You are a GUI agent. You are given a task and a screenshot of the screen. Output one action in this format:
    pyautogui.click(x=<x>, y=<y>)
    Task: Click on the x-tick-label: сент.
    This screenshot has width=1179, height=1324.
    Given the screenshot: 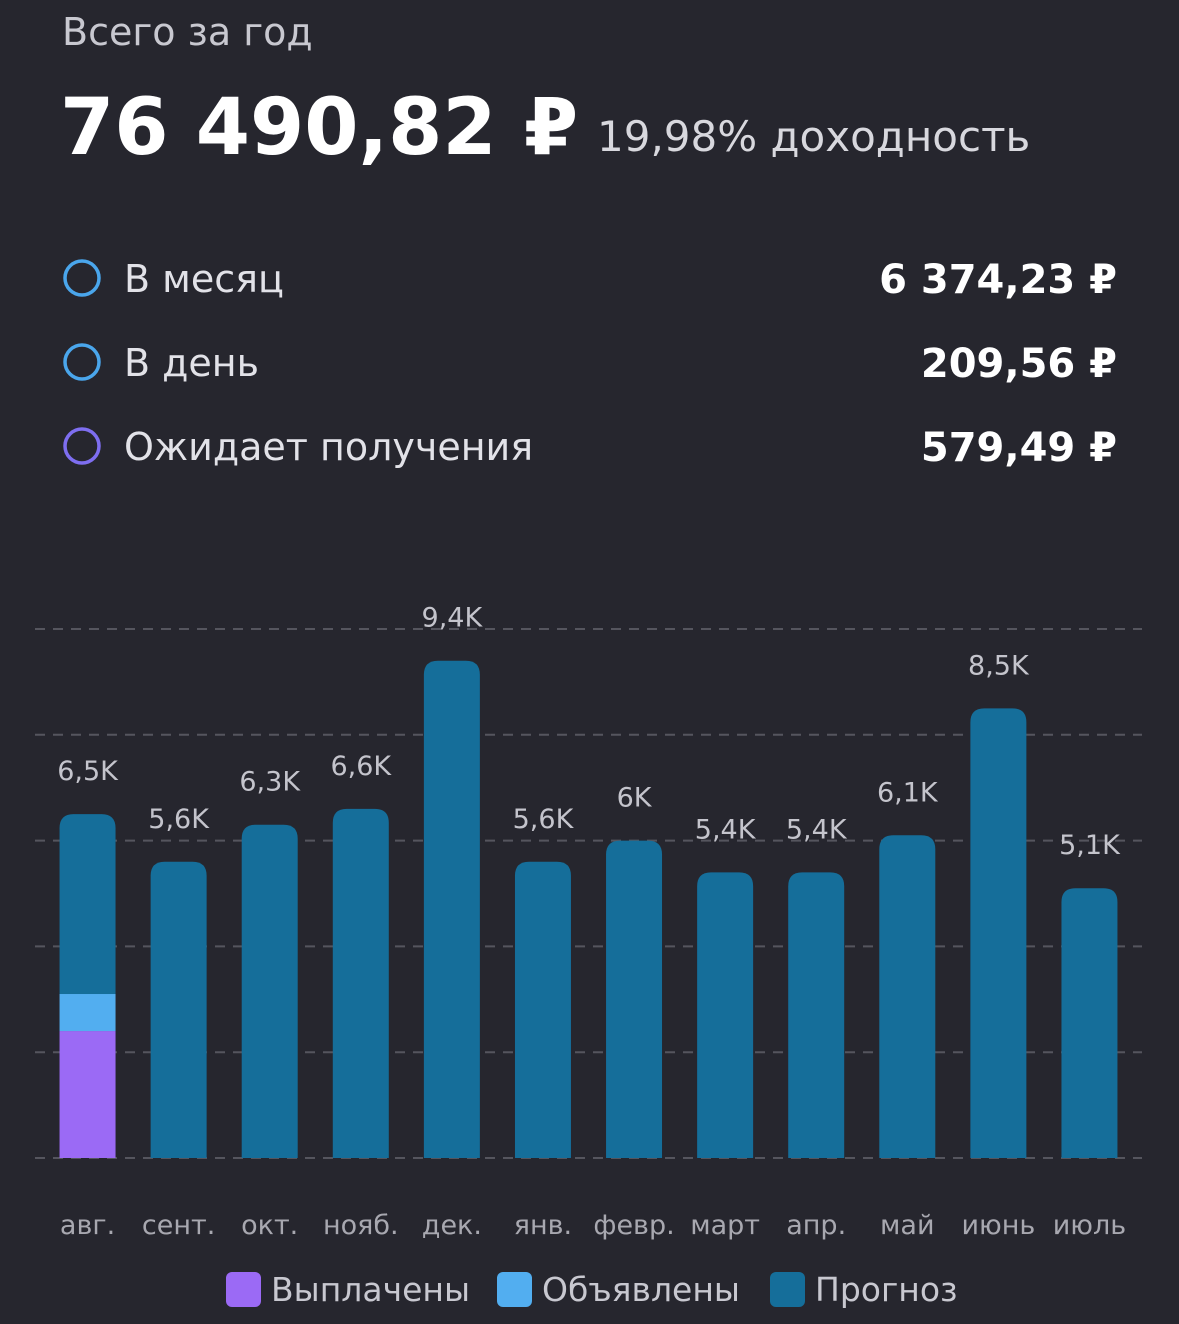 What is the action you would take?
    pyautogui.click(x=178, y=1225)
    